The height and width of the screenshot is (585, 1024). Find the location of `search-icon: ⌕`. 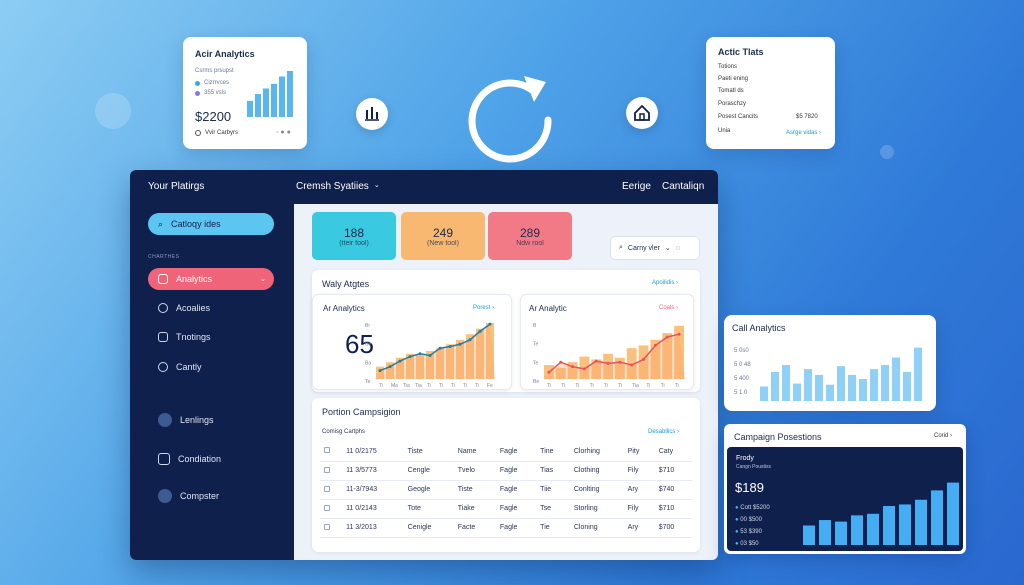

search-icon: ⌕ is located at coordinates (621, 247).